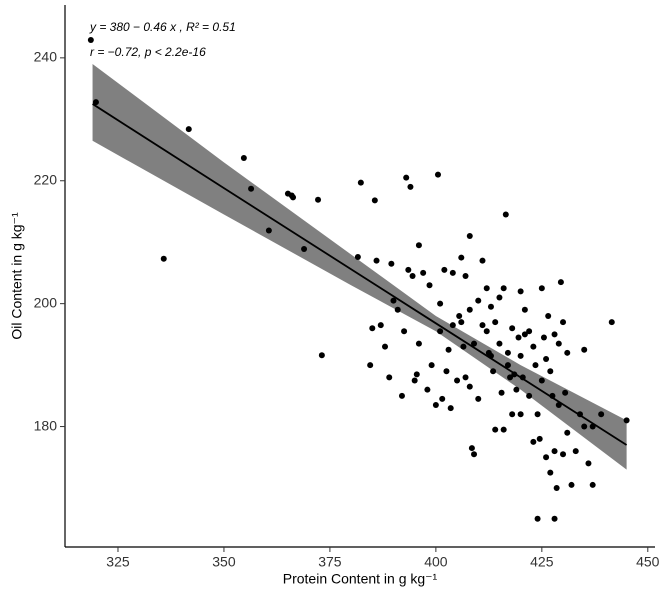  Describe the element at coordinates (162, 27) in the screenshot. I see `equation-annotation: y = 380 − 0.46 x , R² = 0.51` at that location.